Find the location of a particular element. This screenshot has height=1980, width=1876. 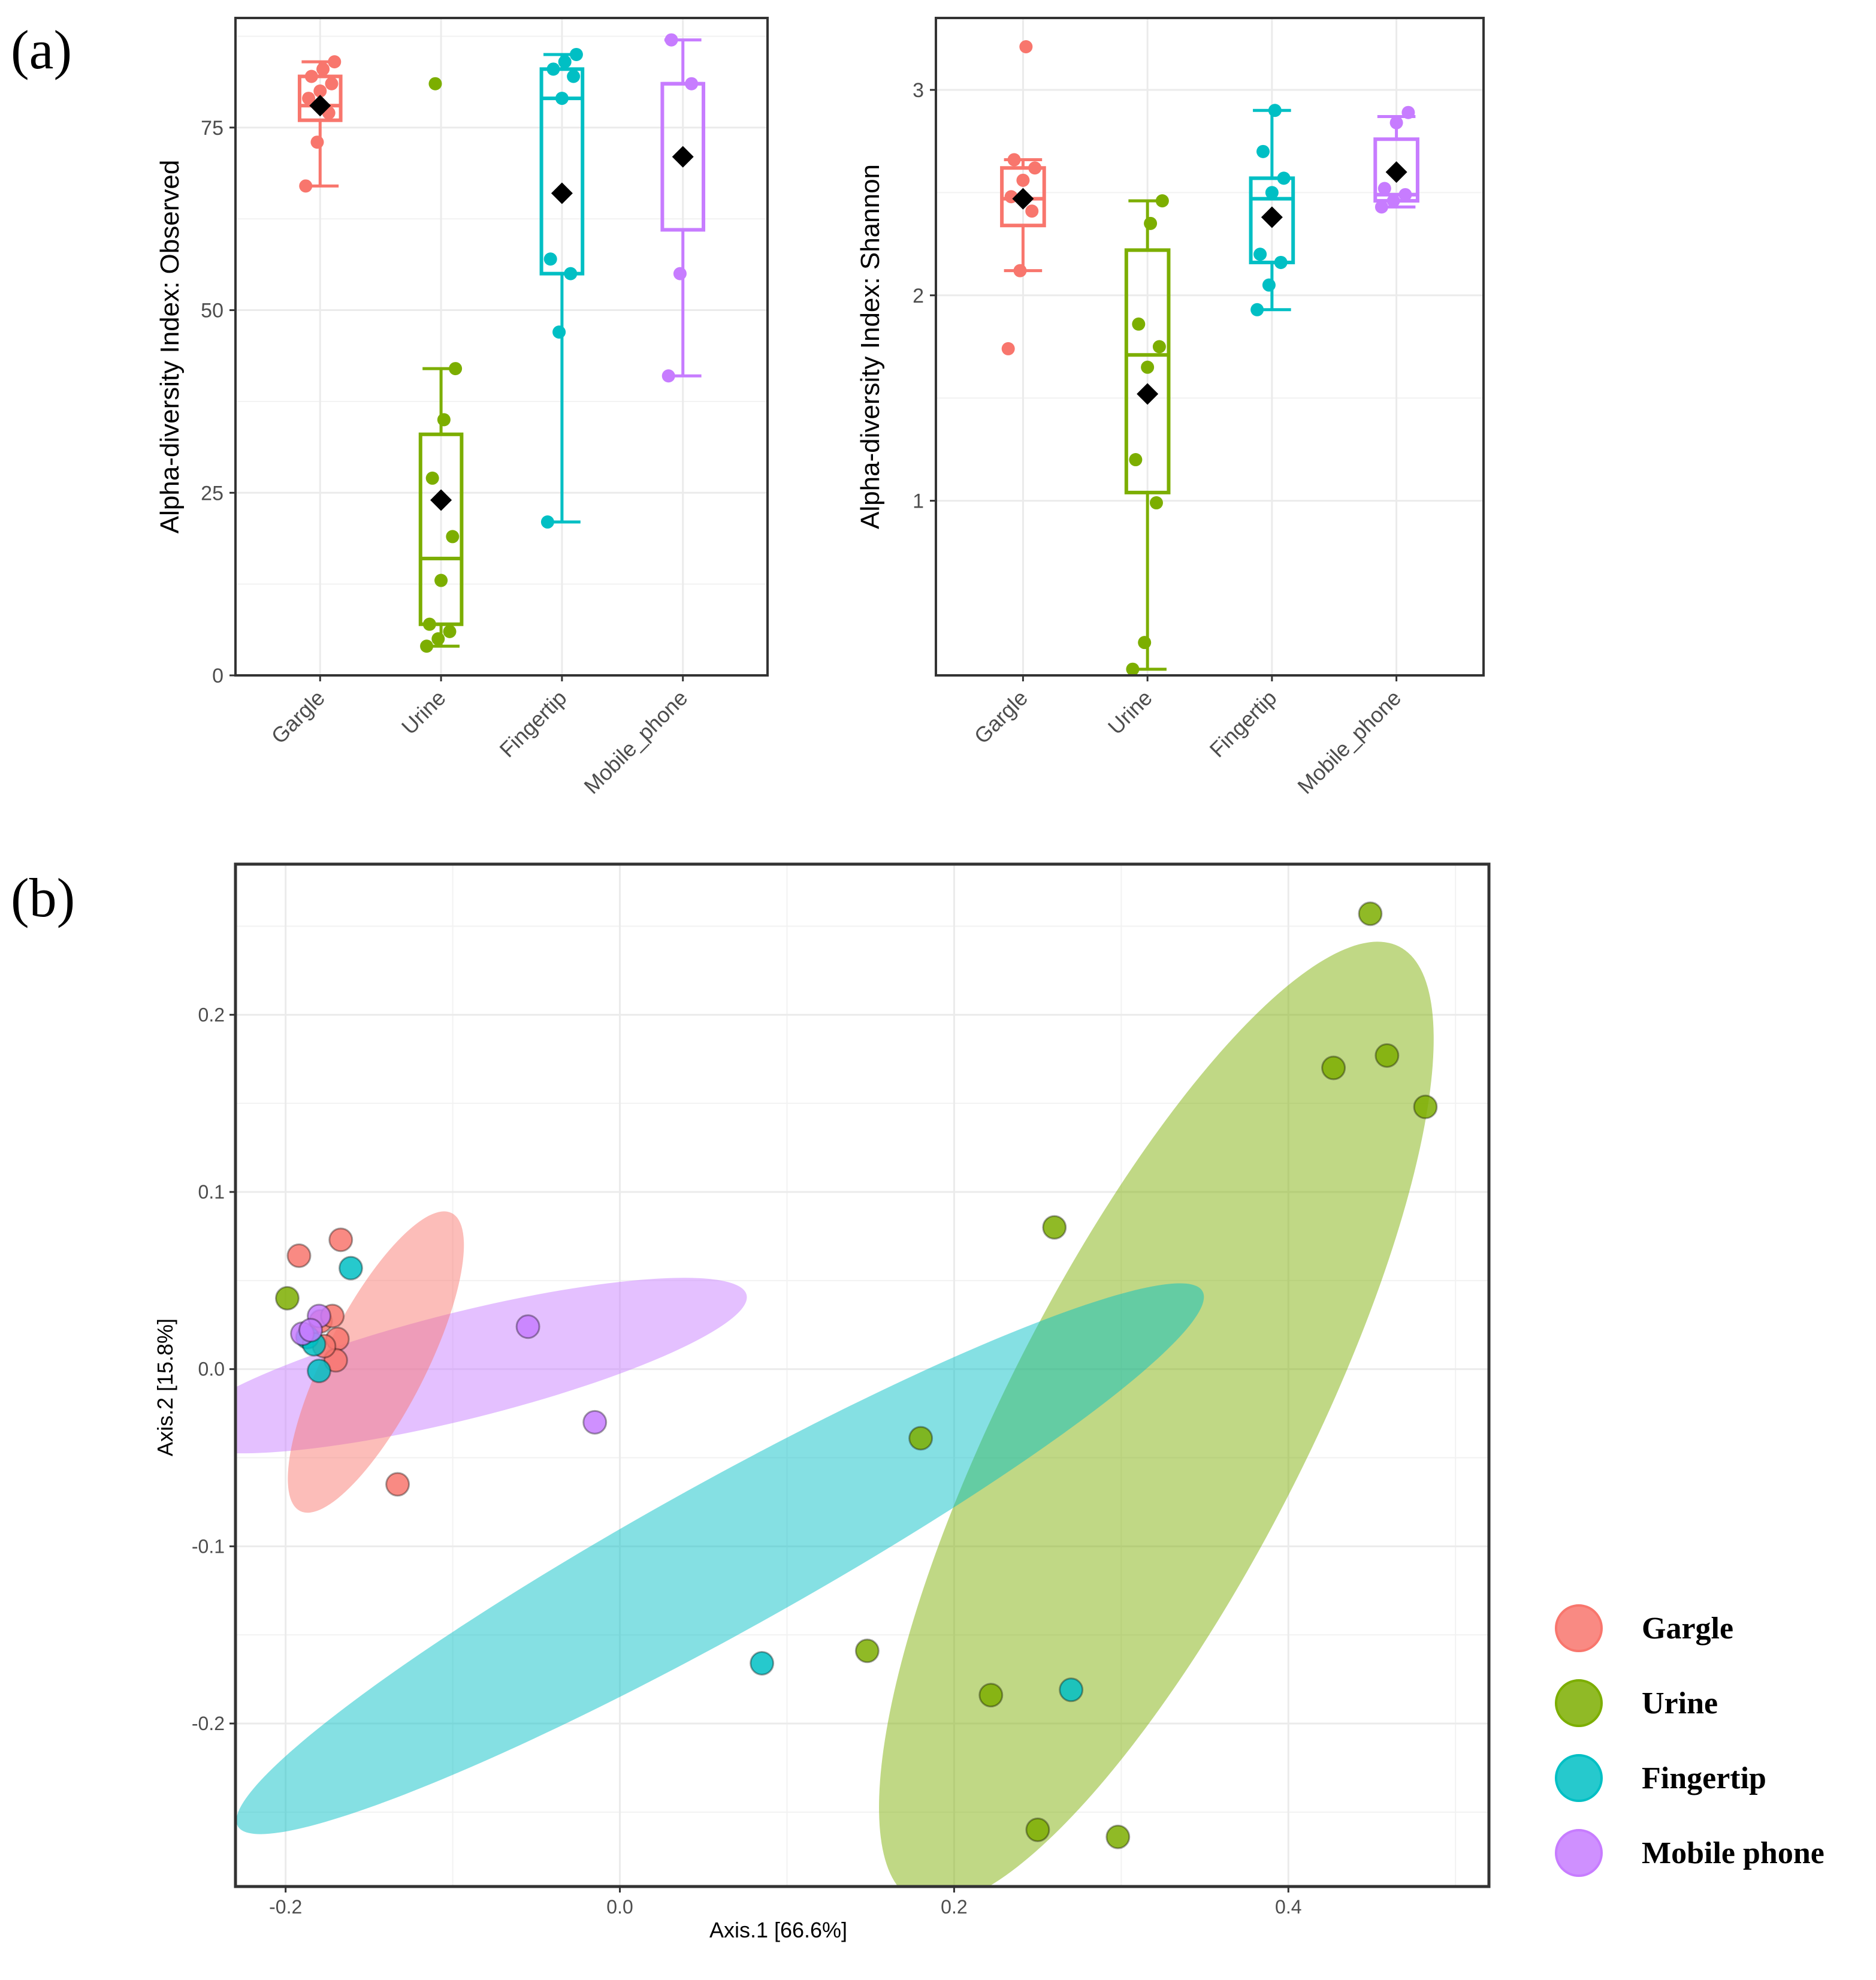

y-tick-label: 1 is located at coordinates (918, 502).